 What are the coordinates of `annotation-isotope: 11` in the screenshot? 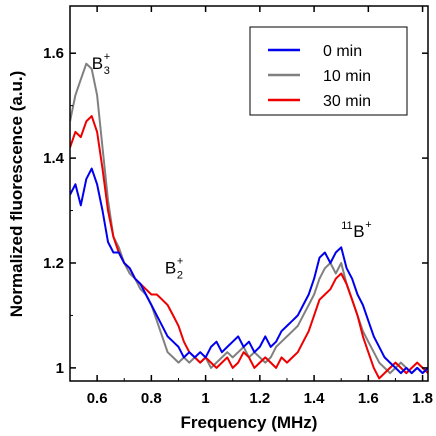 It's located at (346, 226).